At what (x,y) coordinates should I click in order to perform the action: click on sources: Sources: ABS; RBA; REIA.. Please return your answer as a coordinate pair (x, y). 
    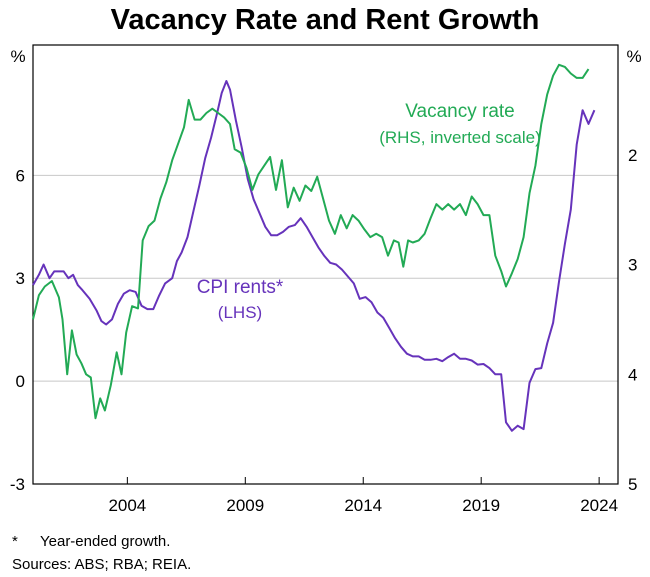
    Looking at the image, I should click on (102, 564).